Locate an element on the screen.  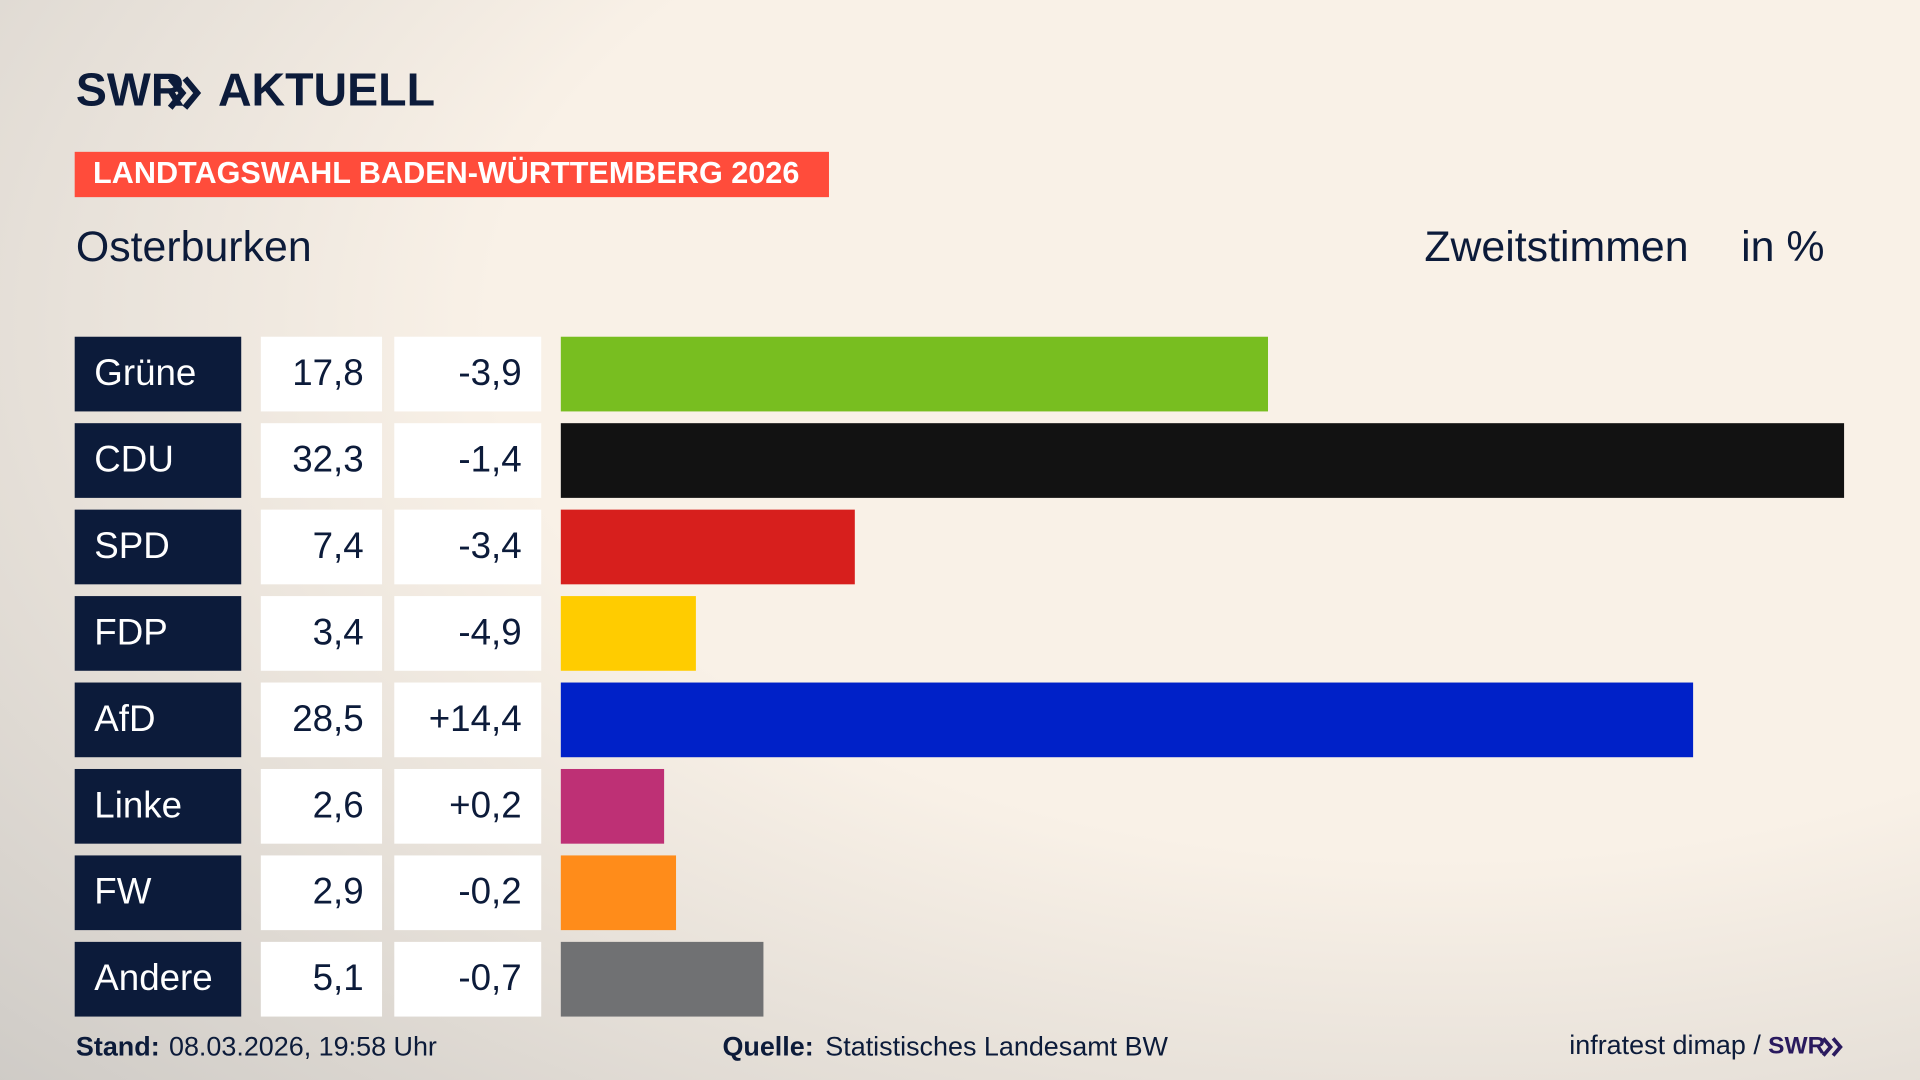
value-label: 32,3 is located at coordinates (327, 458).